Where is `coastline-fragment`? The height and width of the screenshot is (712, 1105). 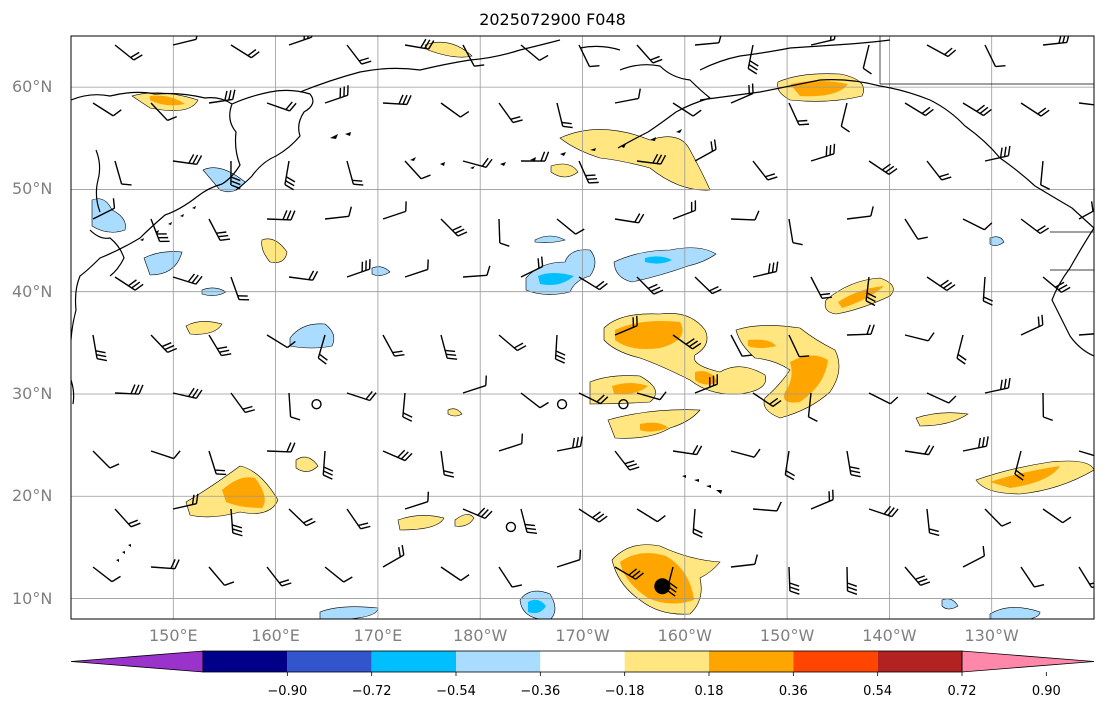 coastline-fragment is located at coordinates (600, 48).